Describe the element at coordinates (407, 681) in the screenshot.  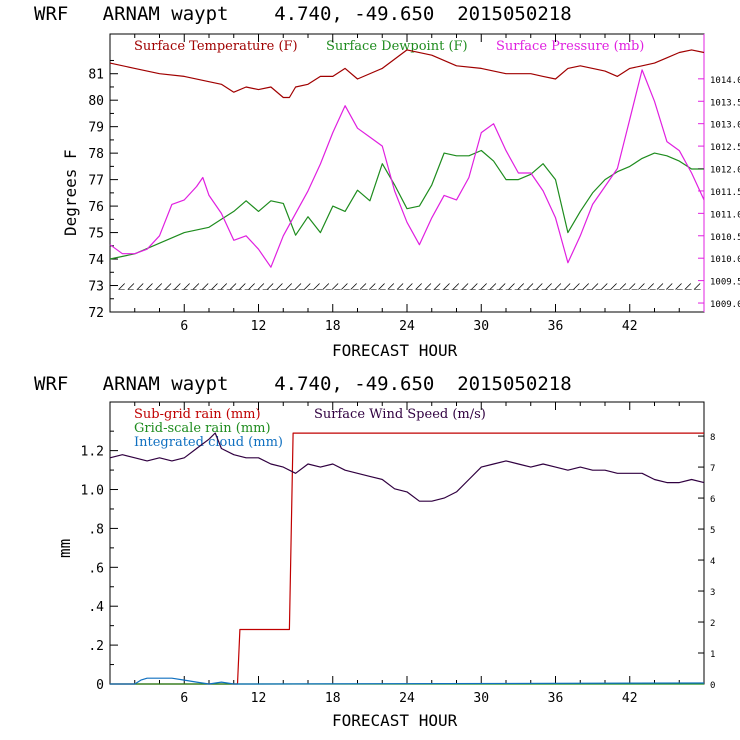
I see `integrated-cloud-series-line` at that location.